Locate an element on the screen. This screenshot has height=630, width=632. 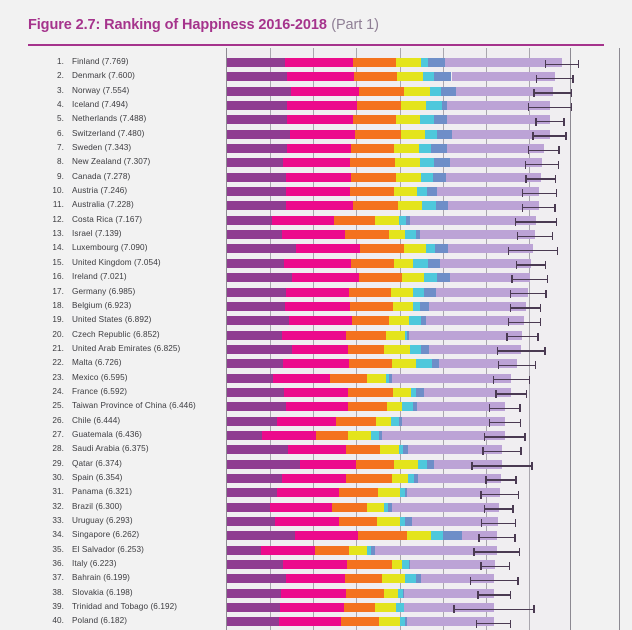
table-row: 32. Brazil (6.300) is located at coordinates (316, 508).